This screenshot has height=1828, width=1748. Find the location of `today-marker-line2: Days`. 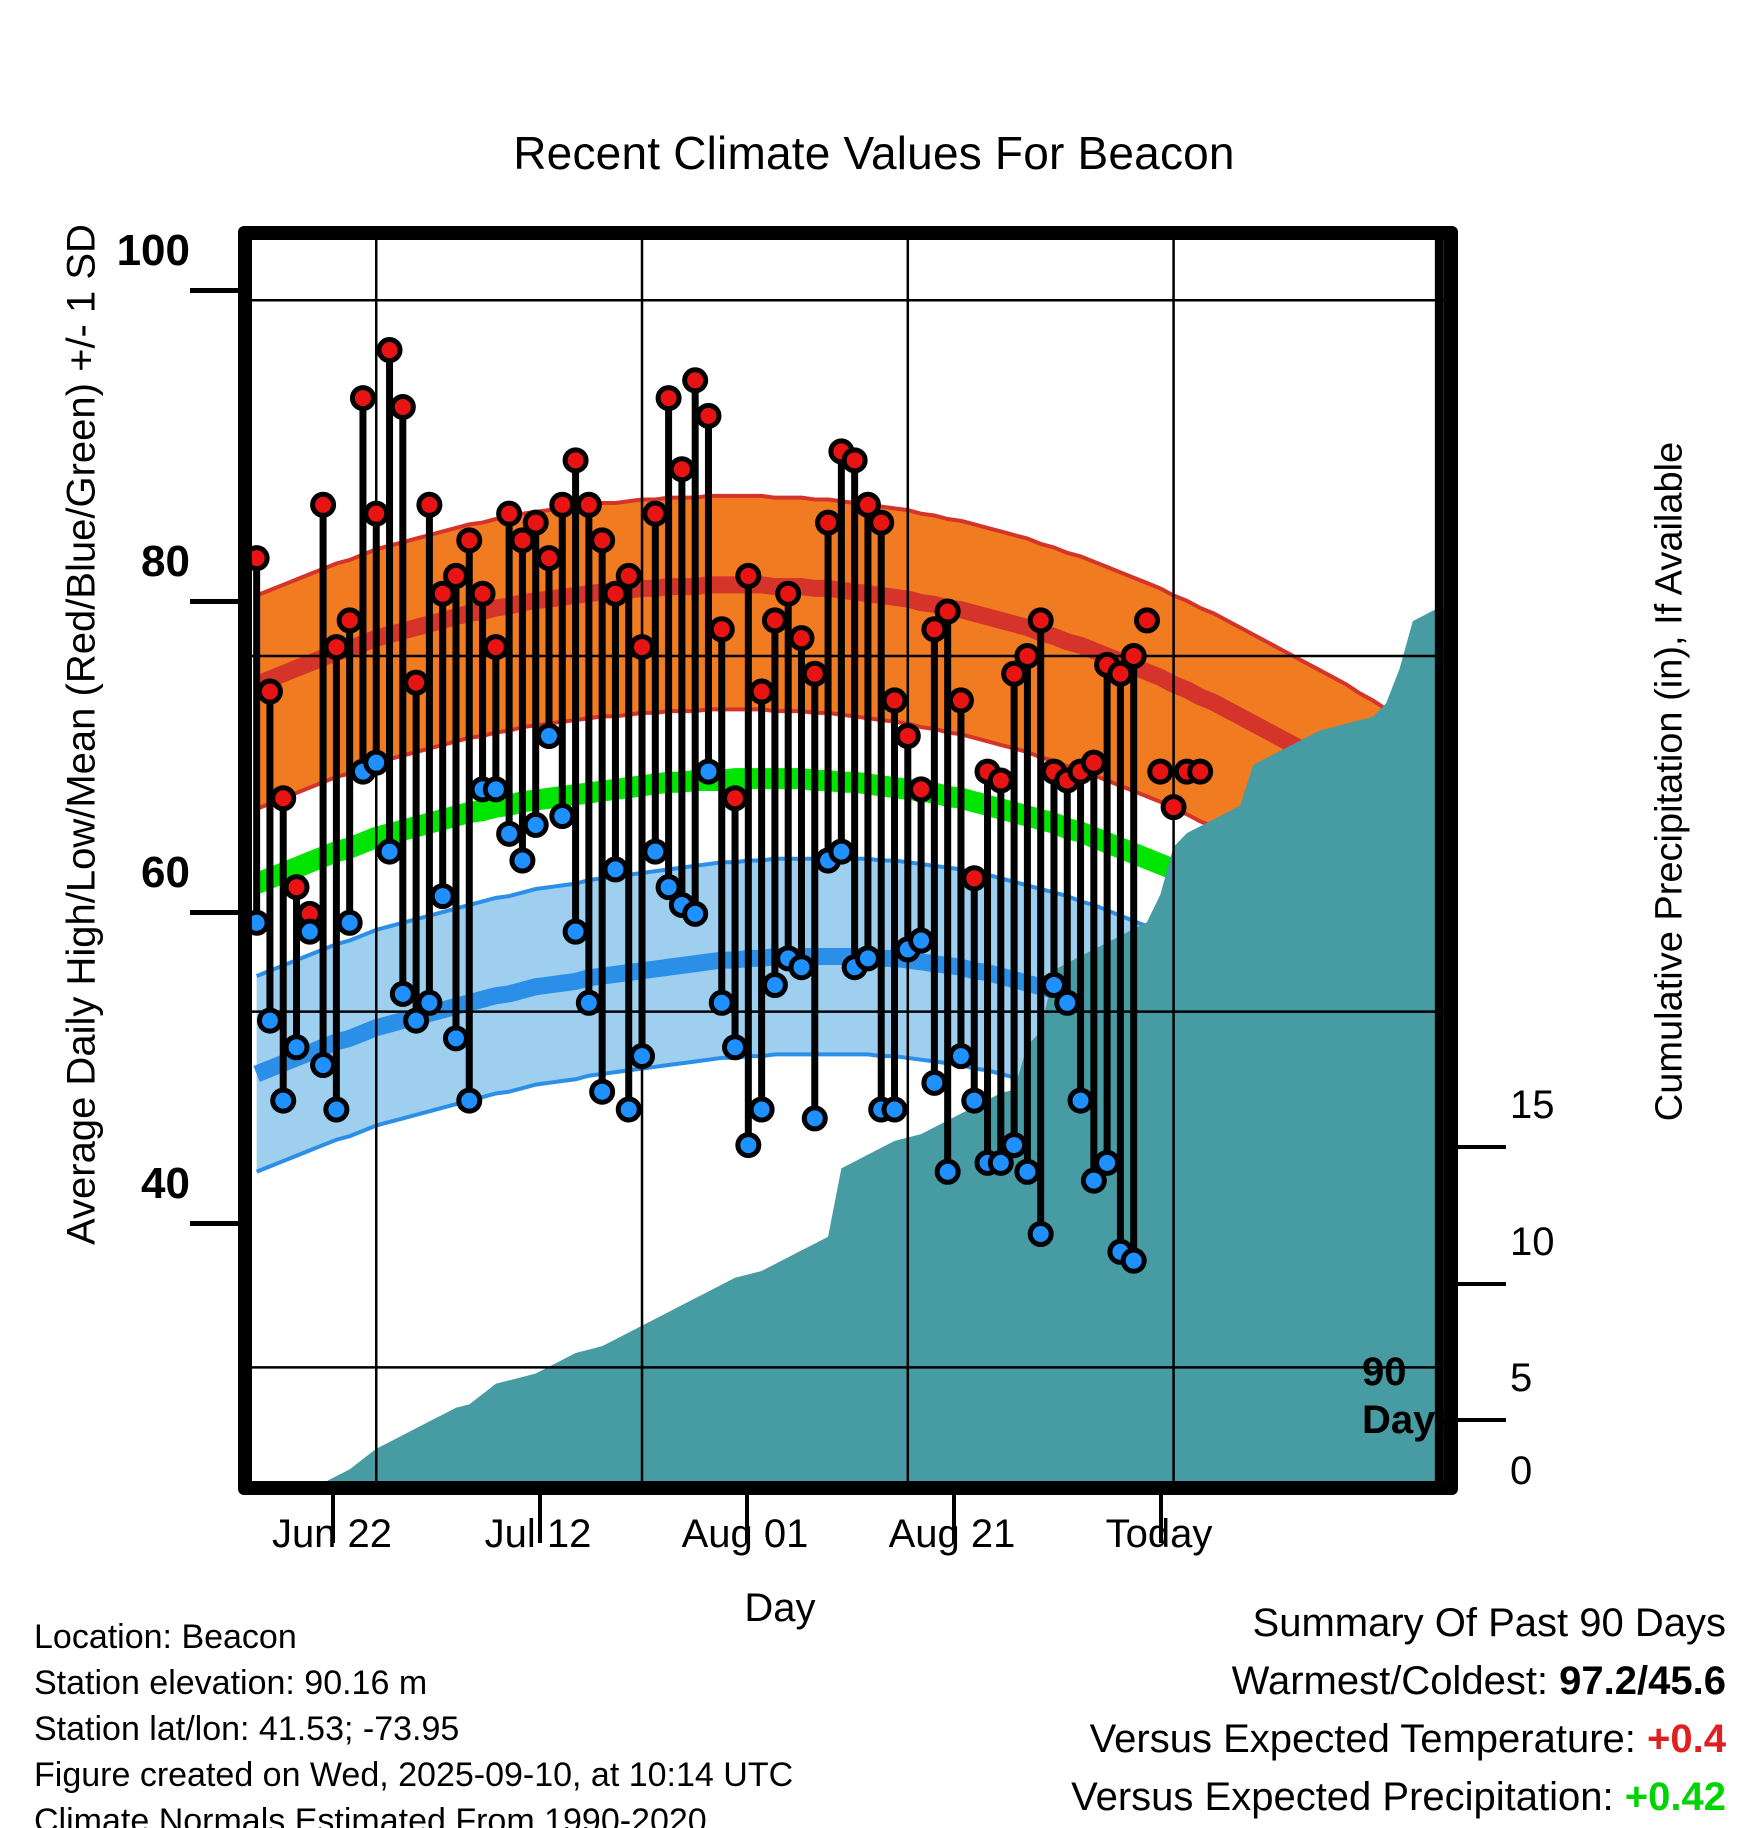

today-marker-line2: Days is located at coordinates (1410, 1420).